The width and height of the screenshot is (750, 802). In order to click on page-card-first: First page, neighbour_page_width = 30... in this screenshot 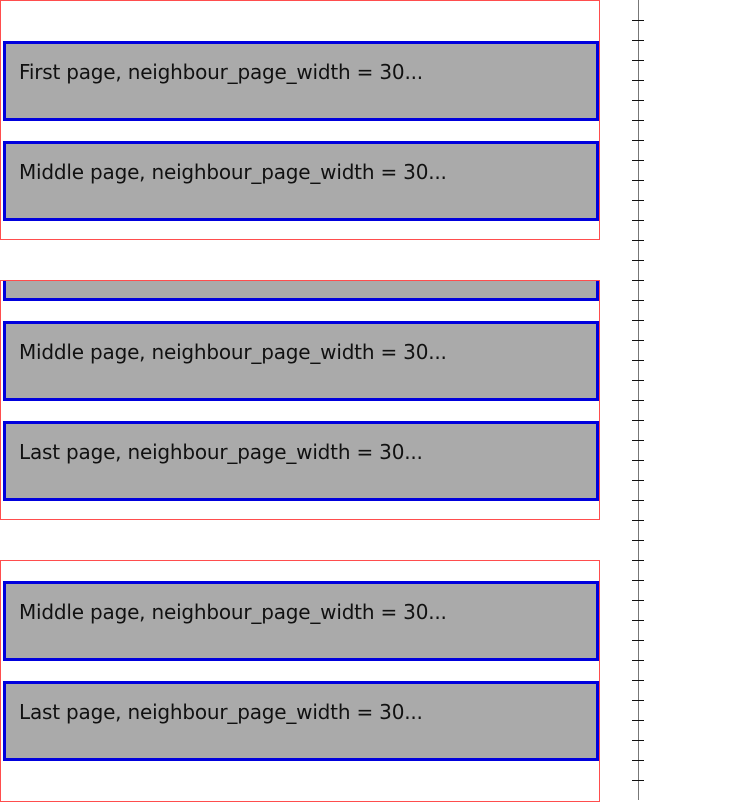, I will do `click(301, 81)`.